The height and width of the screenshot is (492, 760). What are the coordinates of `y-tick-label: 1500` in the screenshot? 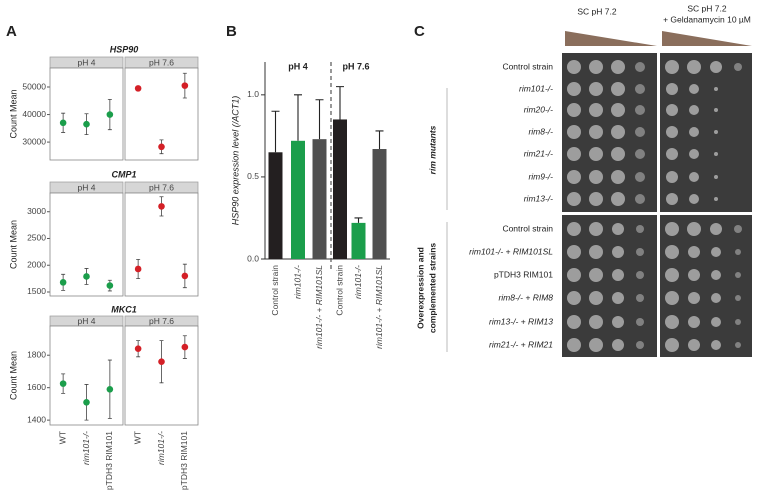 It's located at (36, 291).